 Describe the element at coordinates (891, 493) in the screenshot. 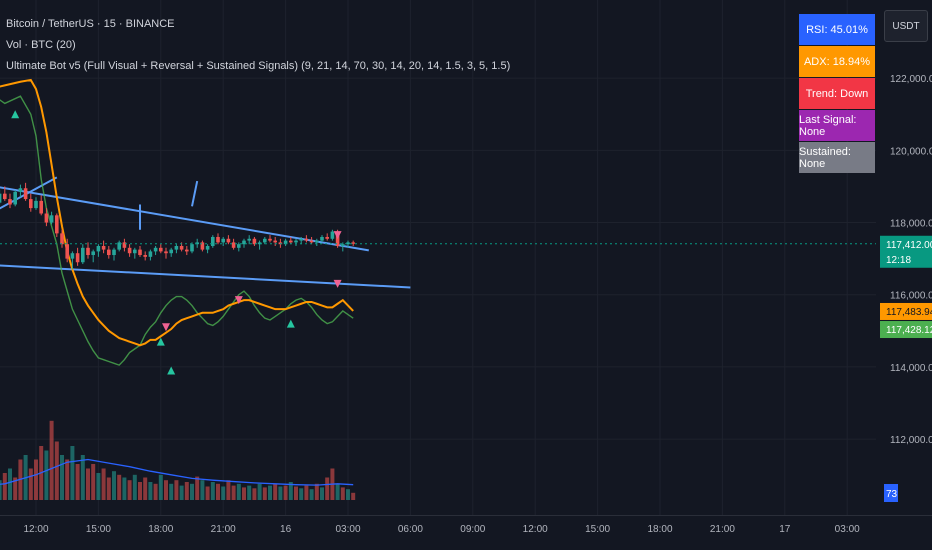

I see `volume-tag-bg` at that location.